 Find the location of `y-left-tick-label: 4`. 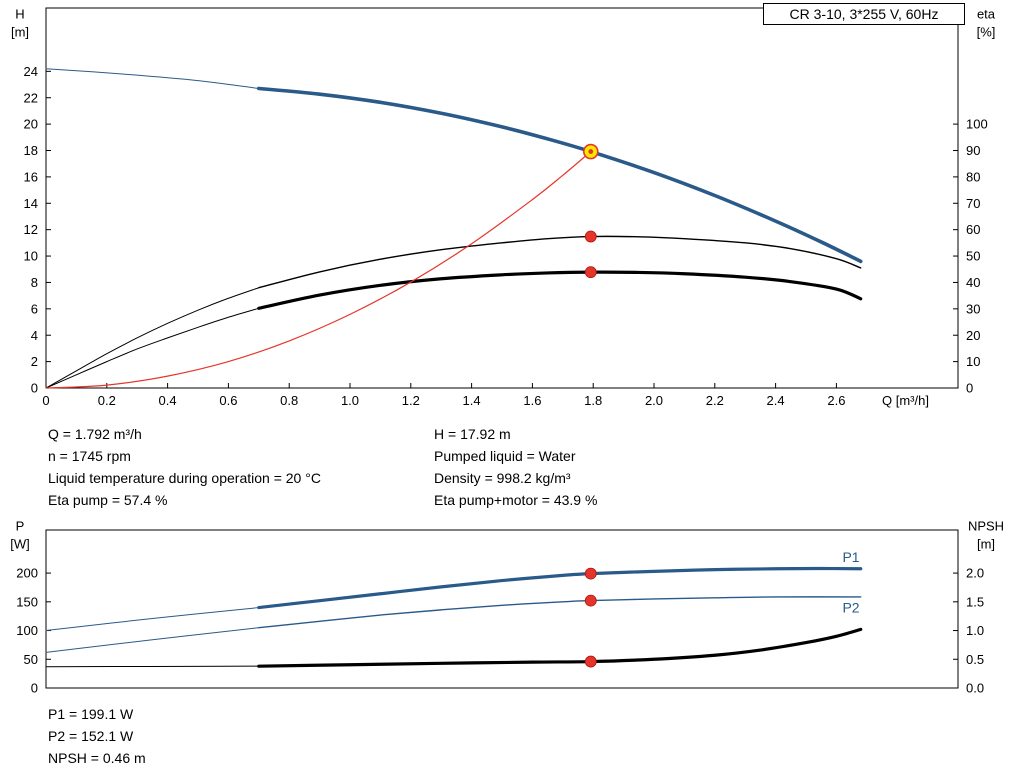

y-left-tick-label: 4 is located at coordinates (34, 335).